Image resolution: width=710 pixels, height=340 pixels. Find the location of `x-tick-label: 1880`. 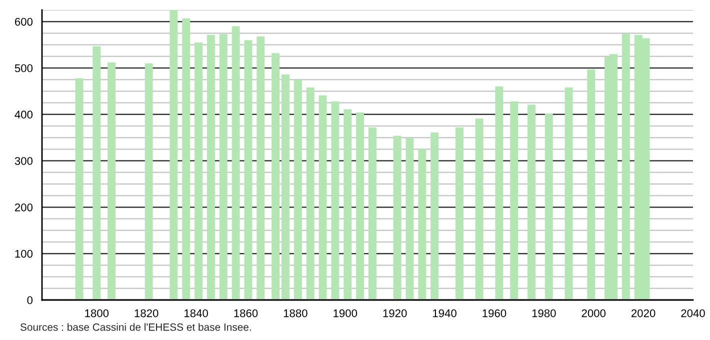

x-tick-label: 1880 is located at coordinates (296, 313).